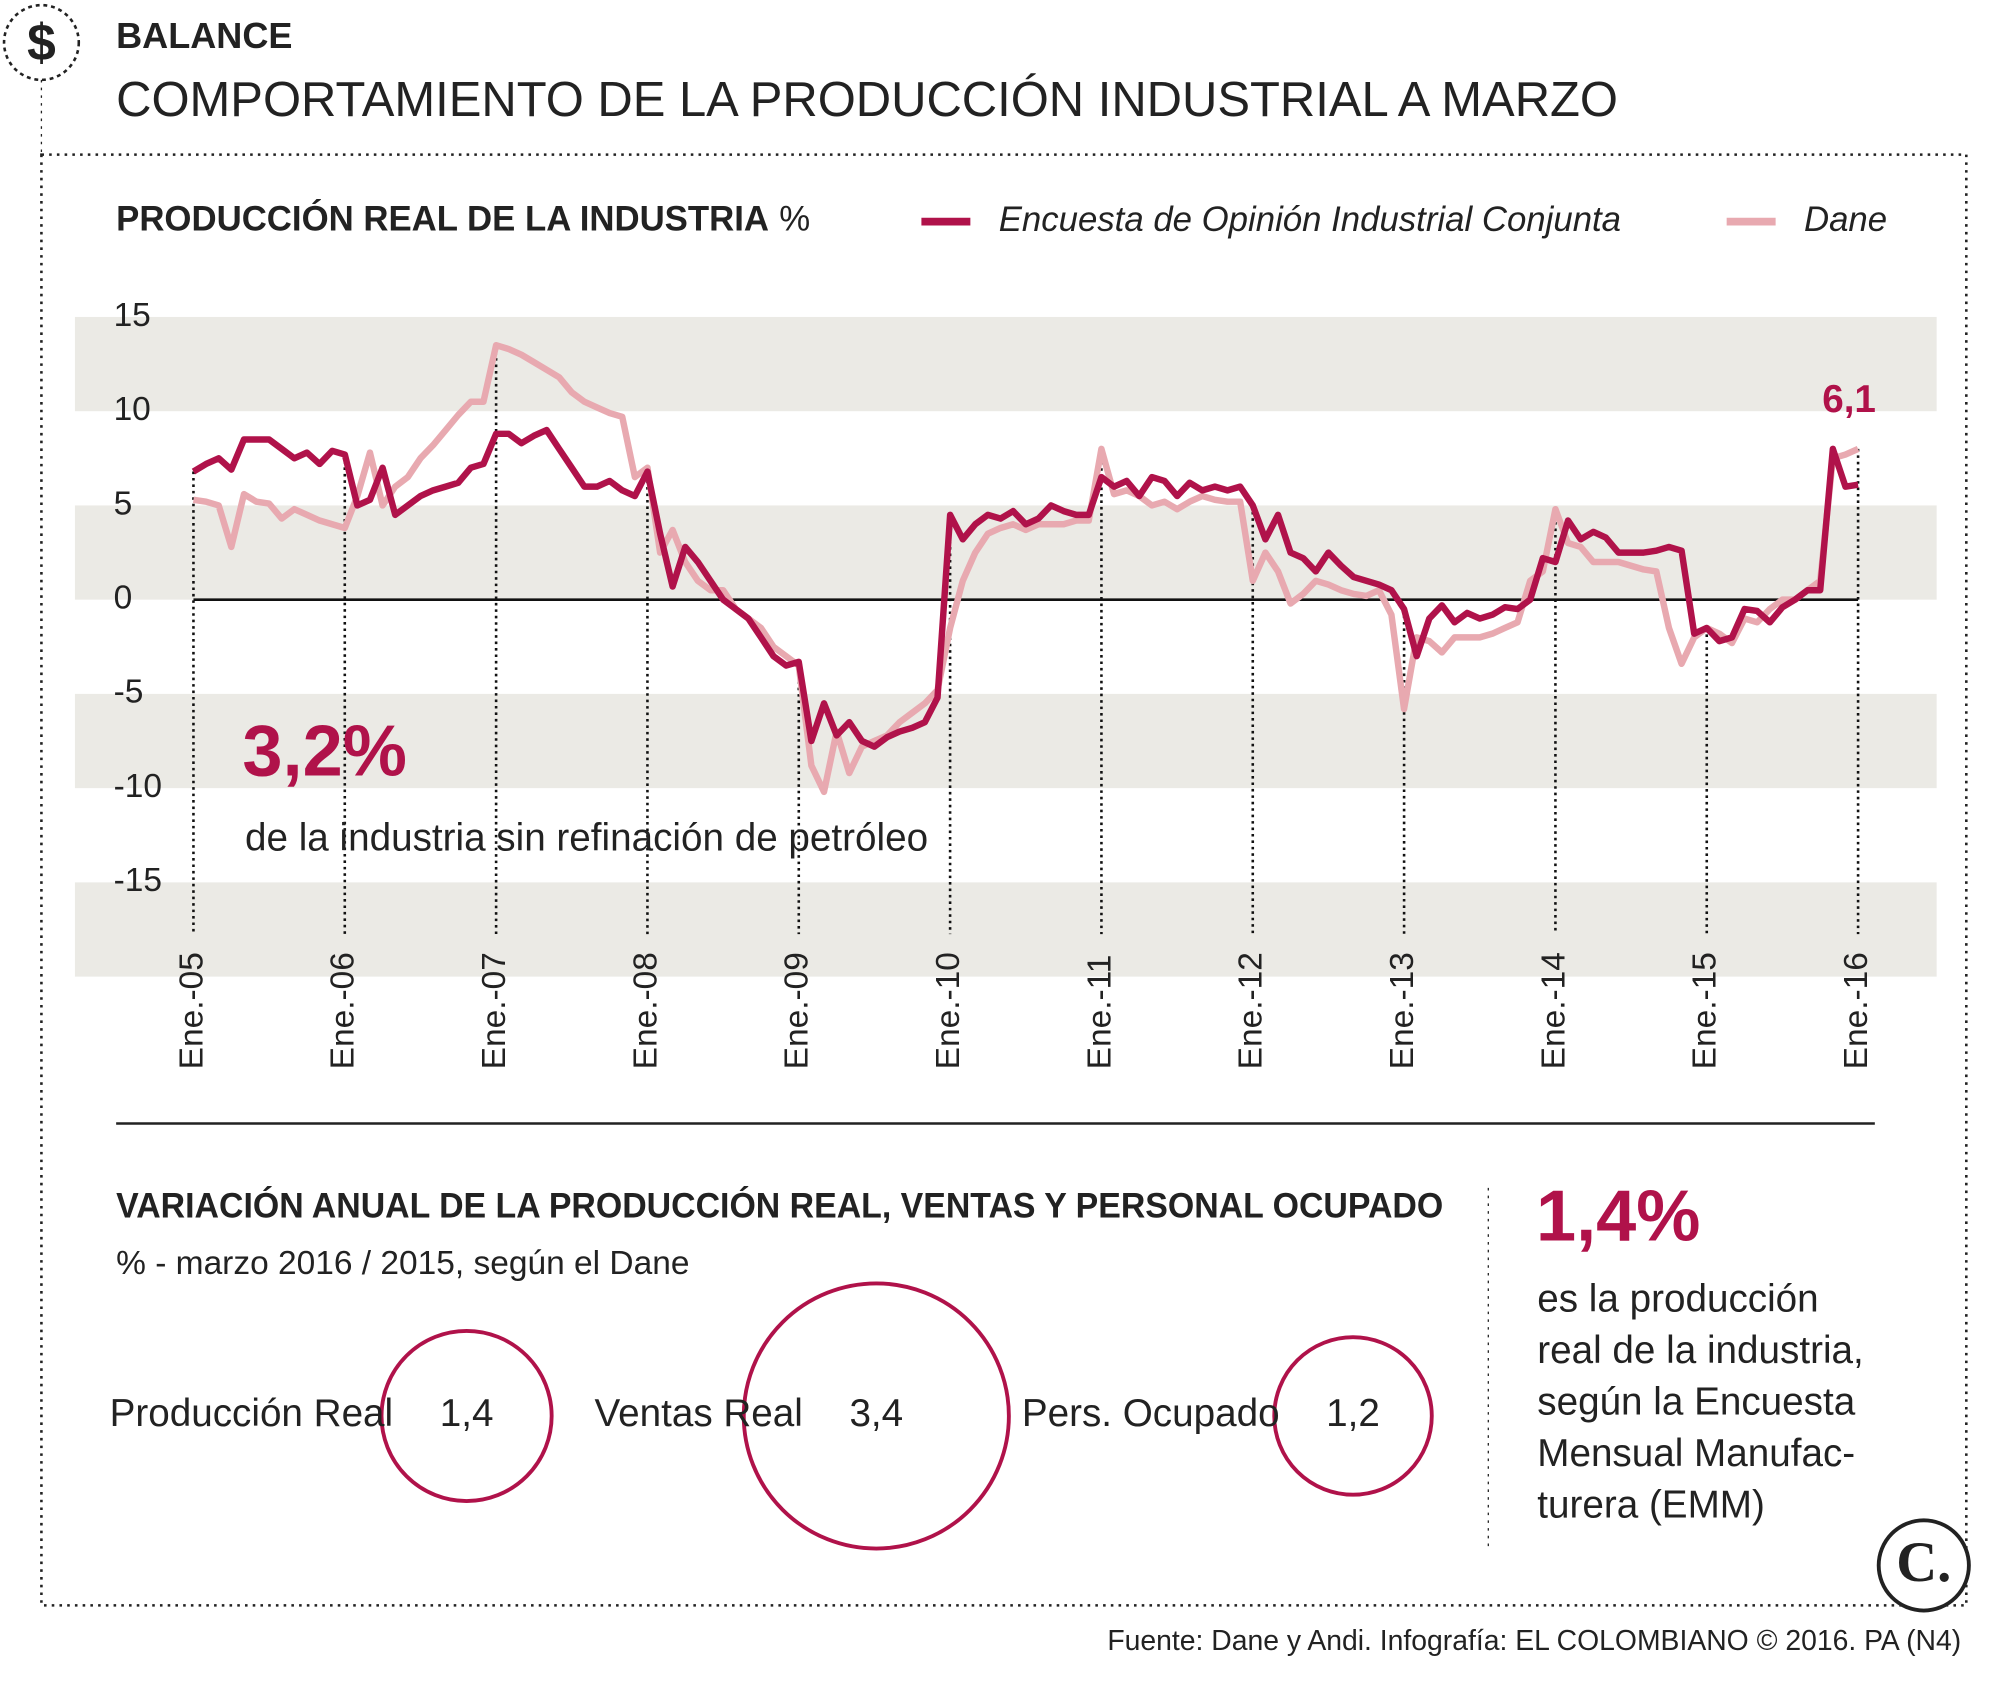  Describe the element at coordinates (1099, 1012) in the screenshot. I see `x-tick-label: Ene.-11` at that location.